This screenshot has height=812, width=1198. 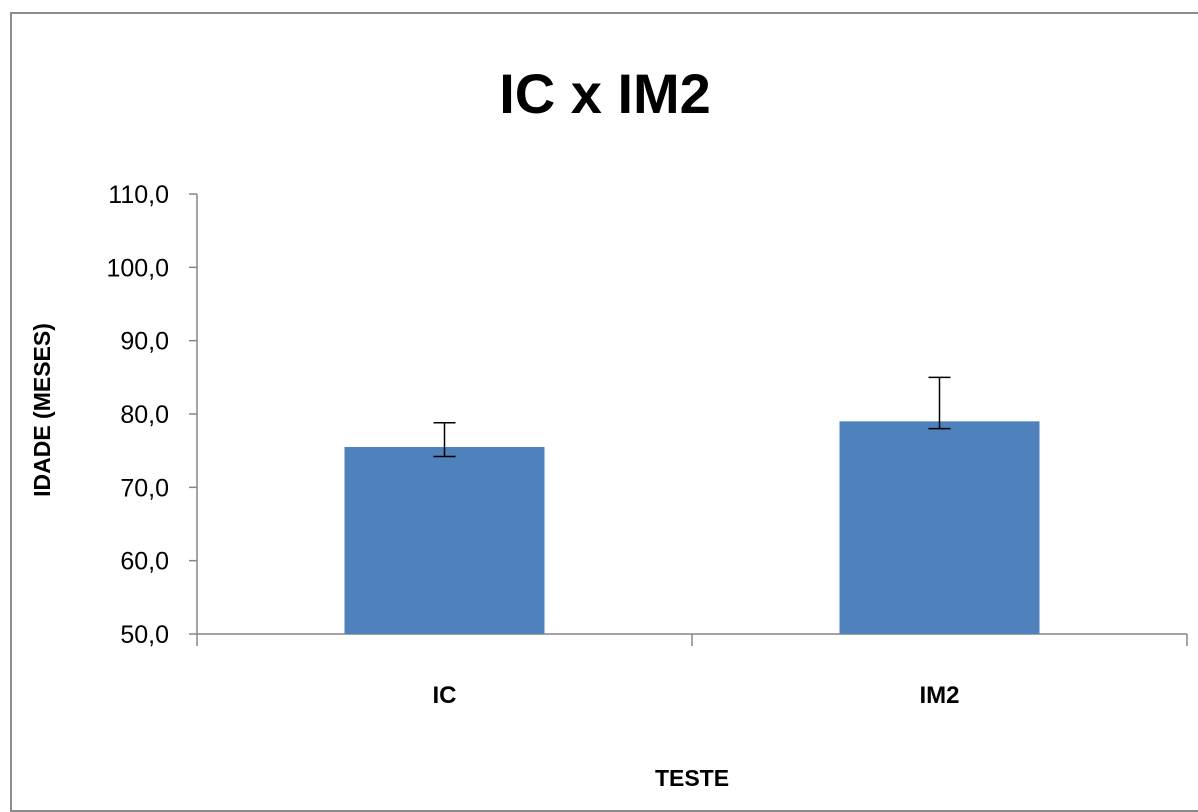 What do you see at coordinates (144, 342) in the screenshot?
I see `y-tick-label: 90,0` at bounding box center [144, 342].